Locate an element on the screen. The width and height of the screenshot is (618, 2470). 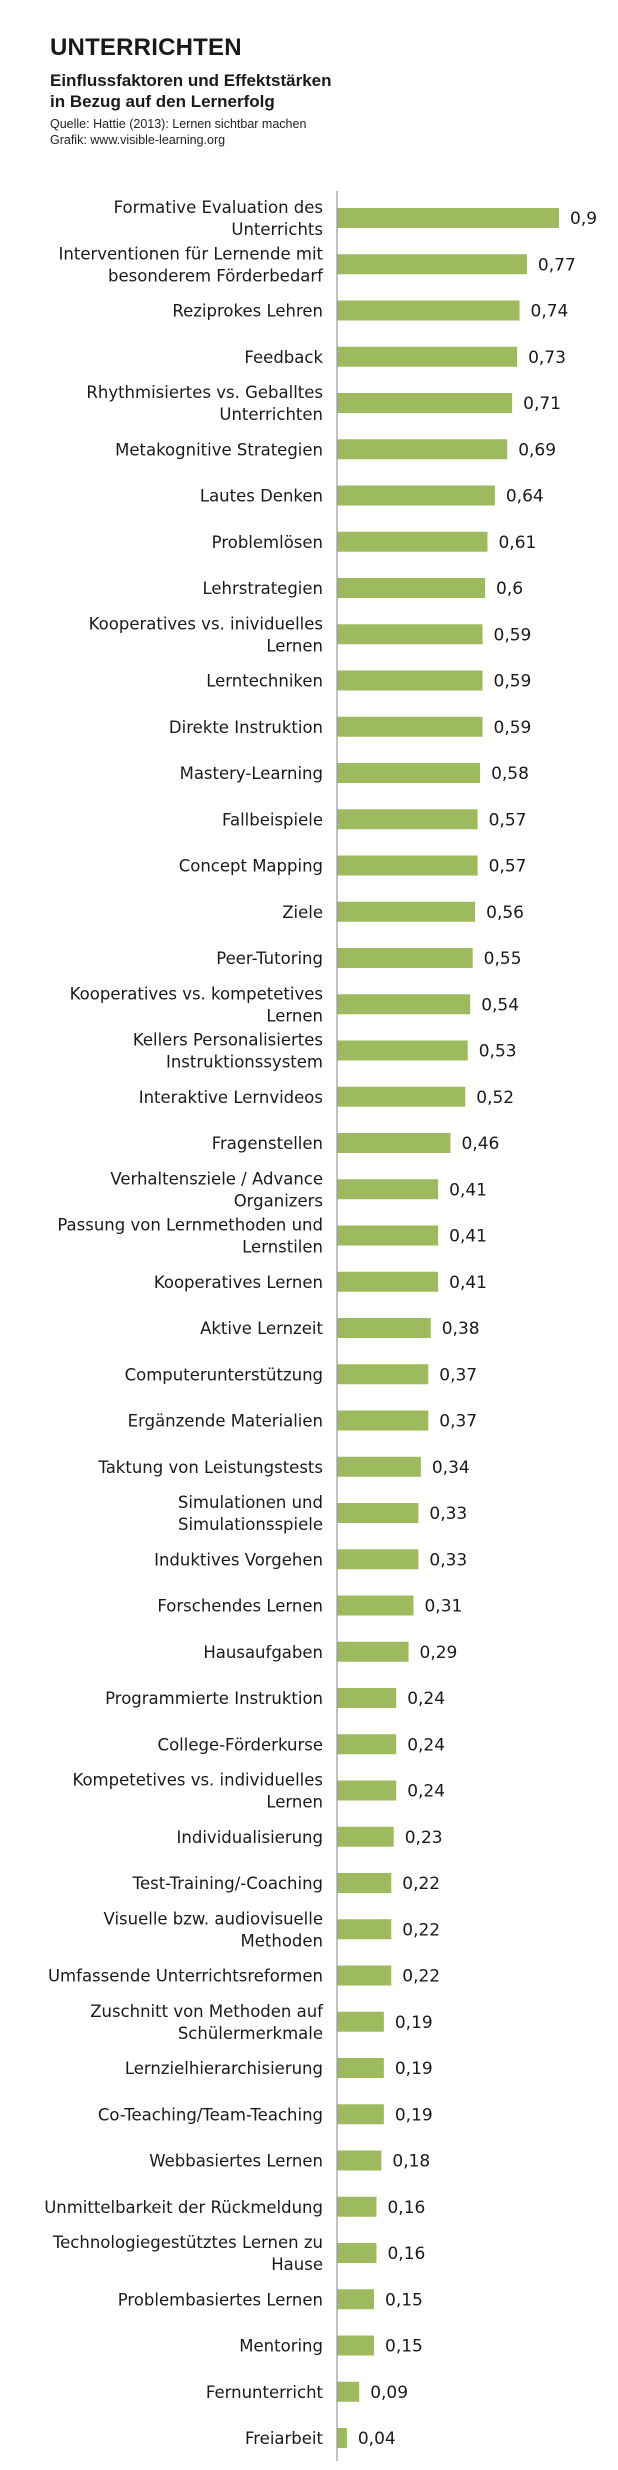
category-label: Unterrichten is located at coordinates (271, 414).